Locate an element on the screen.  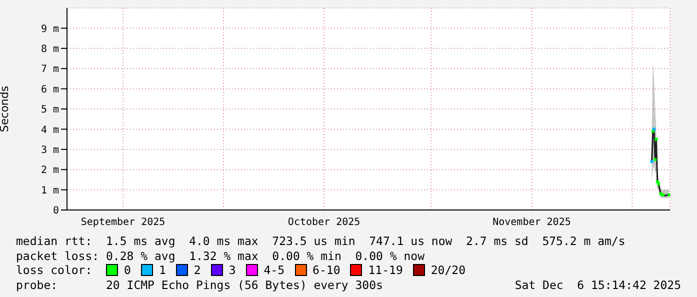
y-tick-label: 2 m is located at coordinates (49, 170).